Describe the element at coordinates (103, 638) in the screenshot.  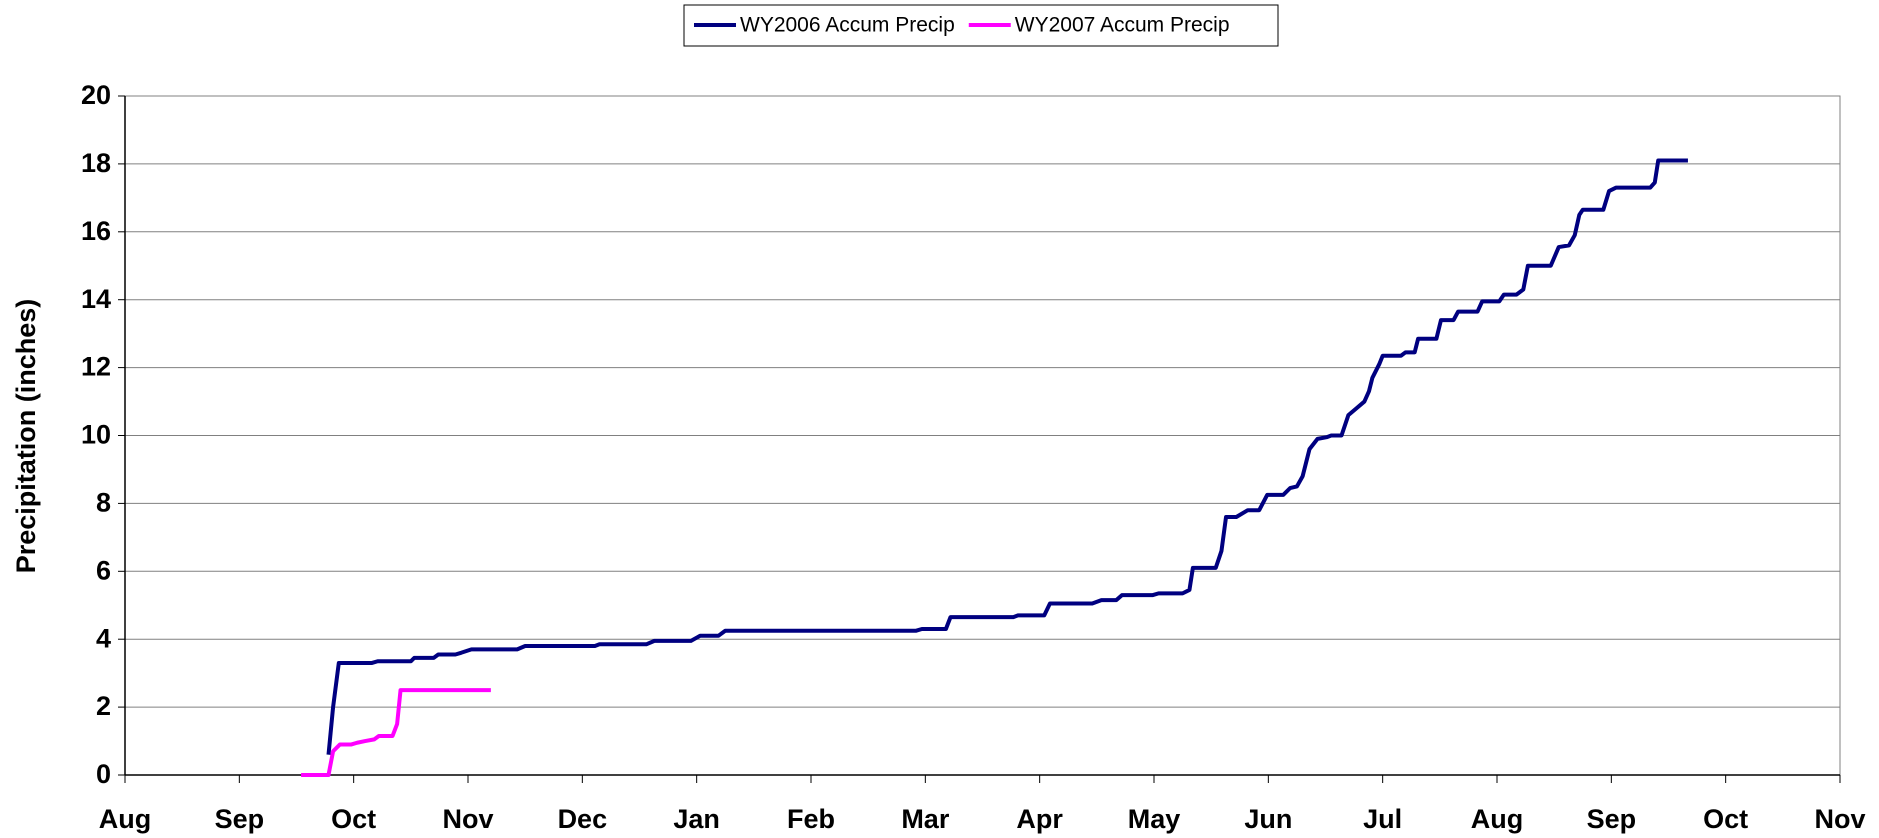
I see `y-tick-label: 4` at that location.